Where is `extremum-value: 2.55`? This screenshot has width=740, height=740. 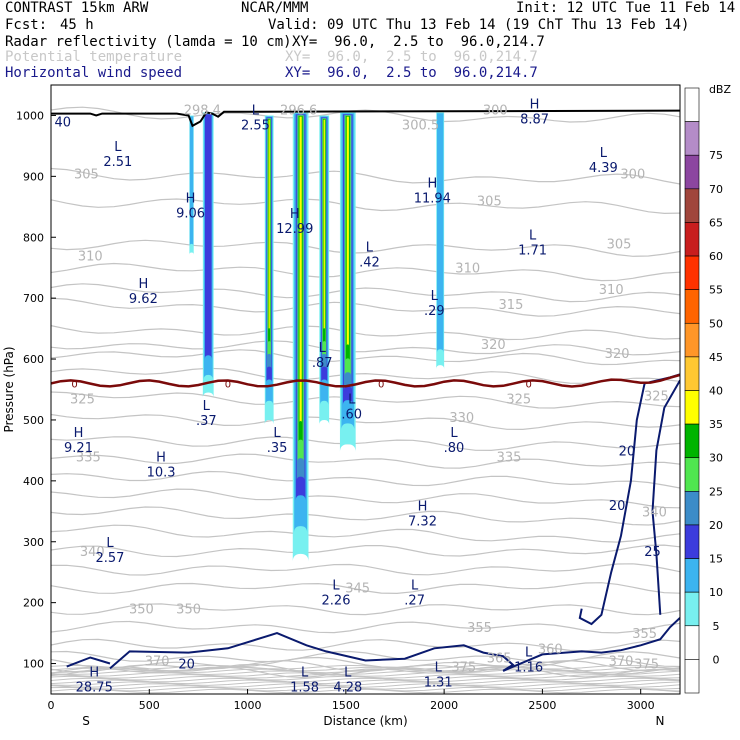
extremum-value: 2.55 is located at coordinates (255, 125).